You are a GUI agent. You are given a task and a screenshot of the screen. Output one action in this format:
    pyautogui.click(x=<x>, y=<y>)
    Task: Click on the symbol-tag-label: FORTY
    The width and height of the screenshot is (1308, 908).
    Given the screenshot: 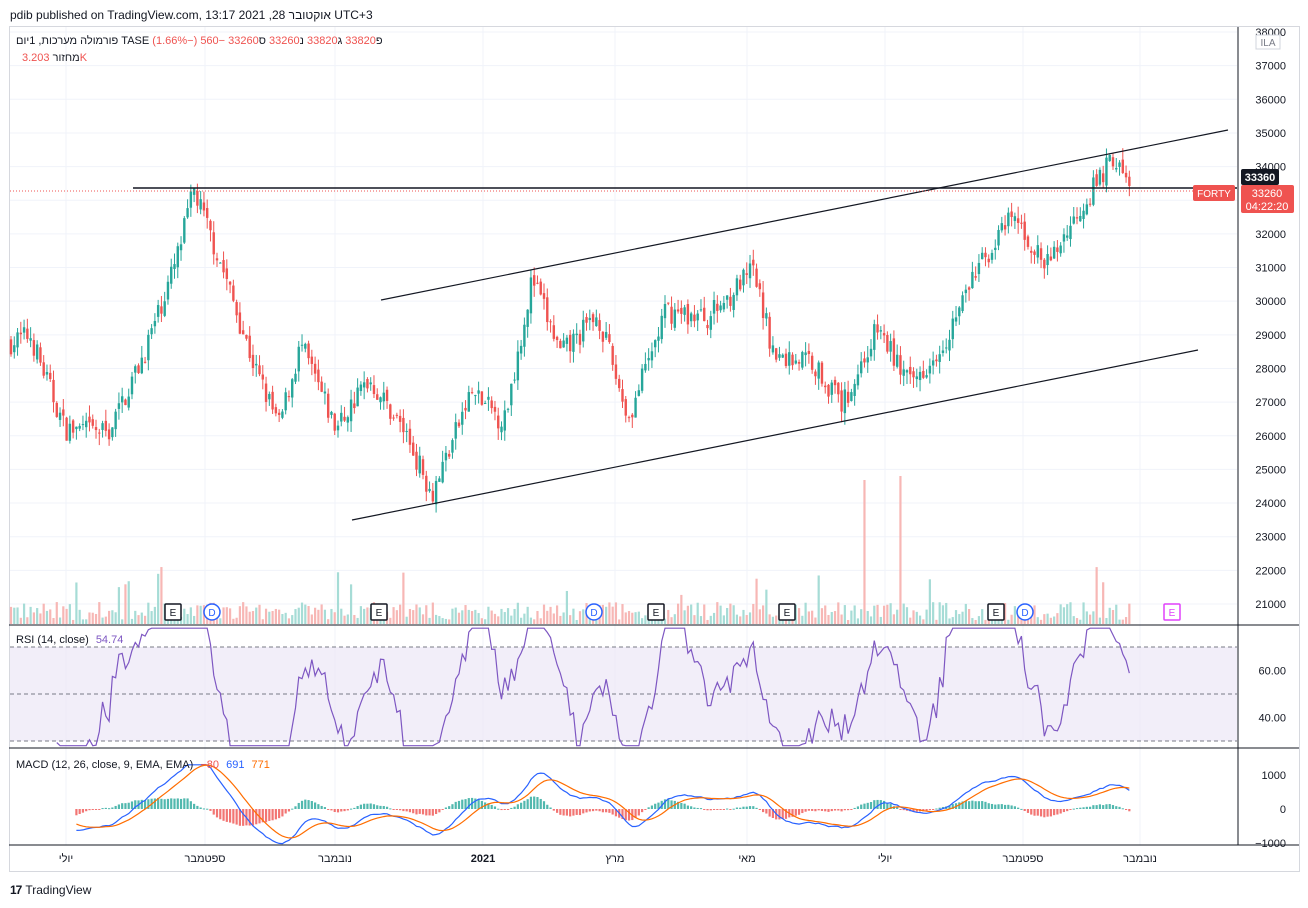 What is the action you would take?
    pyautogui.click(x=1214, y=194)
    